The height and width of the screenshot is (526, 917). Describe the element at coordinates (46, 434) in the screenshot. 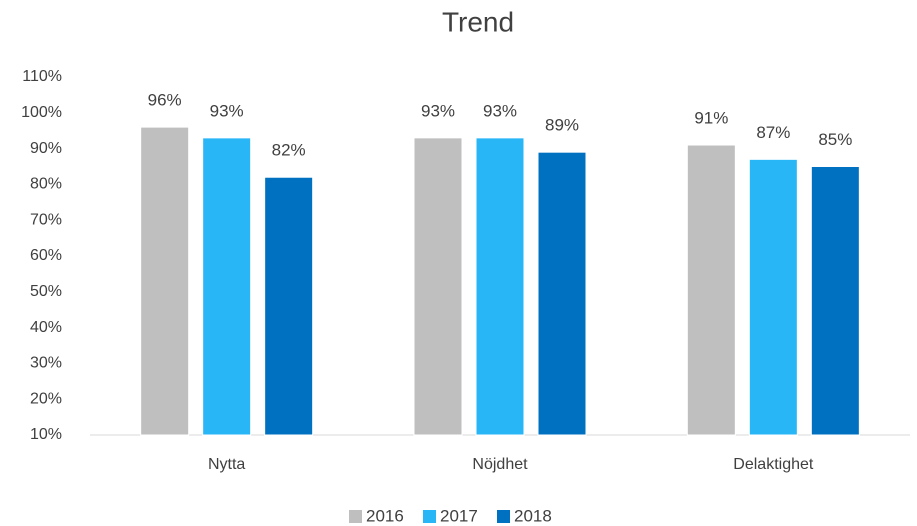

I see `y-tick-label: 10%` at that location.